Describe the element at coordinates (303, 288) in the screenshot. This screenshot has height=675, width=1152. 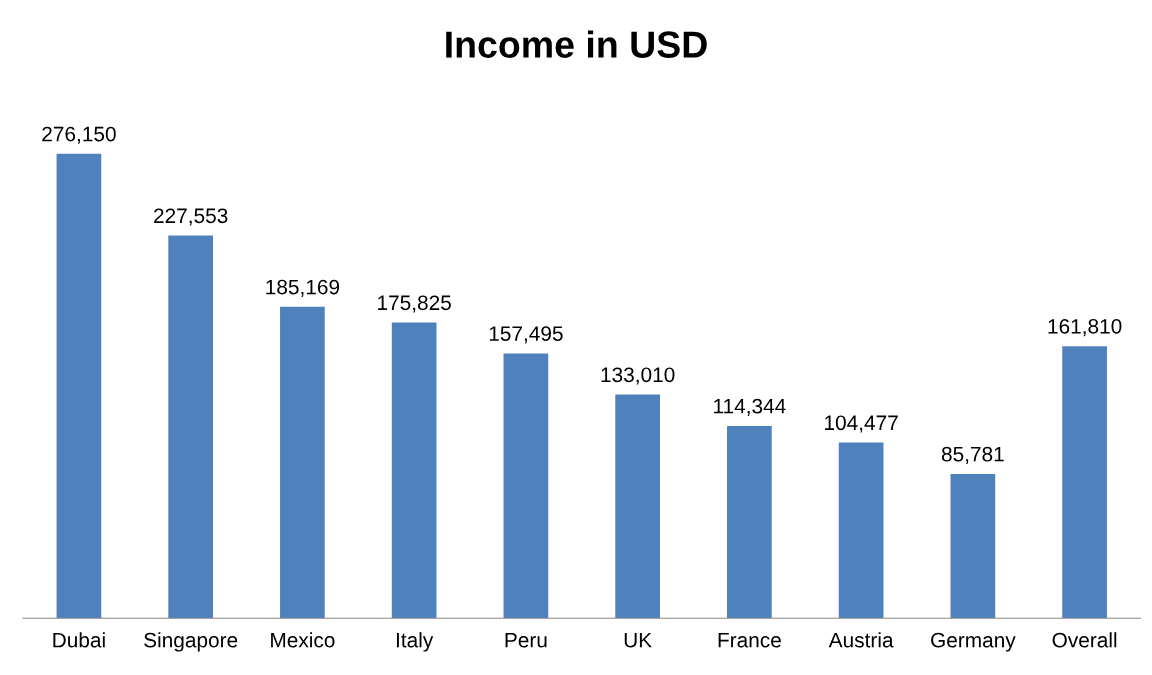
I see `data-label: 185,169` at that location.